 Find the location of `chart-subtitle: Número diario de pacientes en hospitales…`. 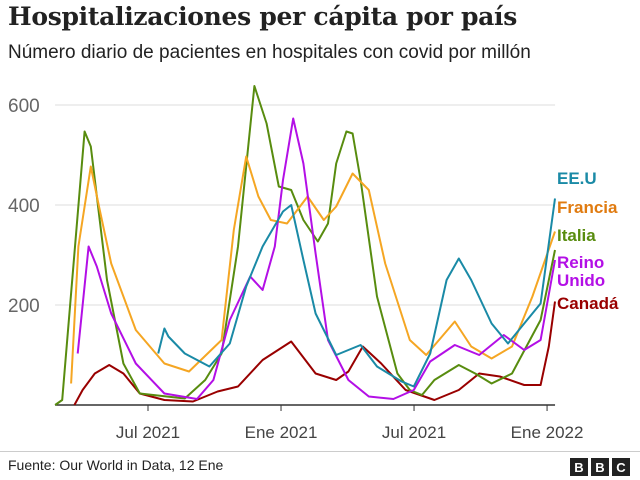

chart-subtitle: Número diario de pacientes en hospitales… is located at coordinates (269, 52).